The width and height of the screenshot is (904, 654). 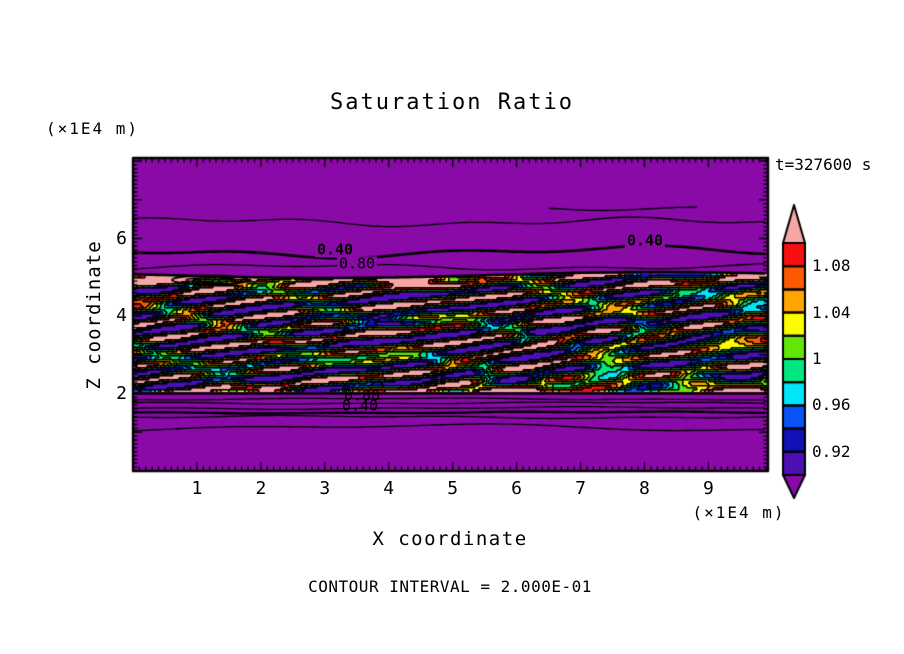 What do you see at coordinates (121, 315) in the screenshot?
I see `y-tick-label-4: 4` at bounding box center [121, 315].